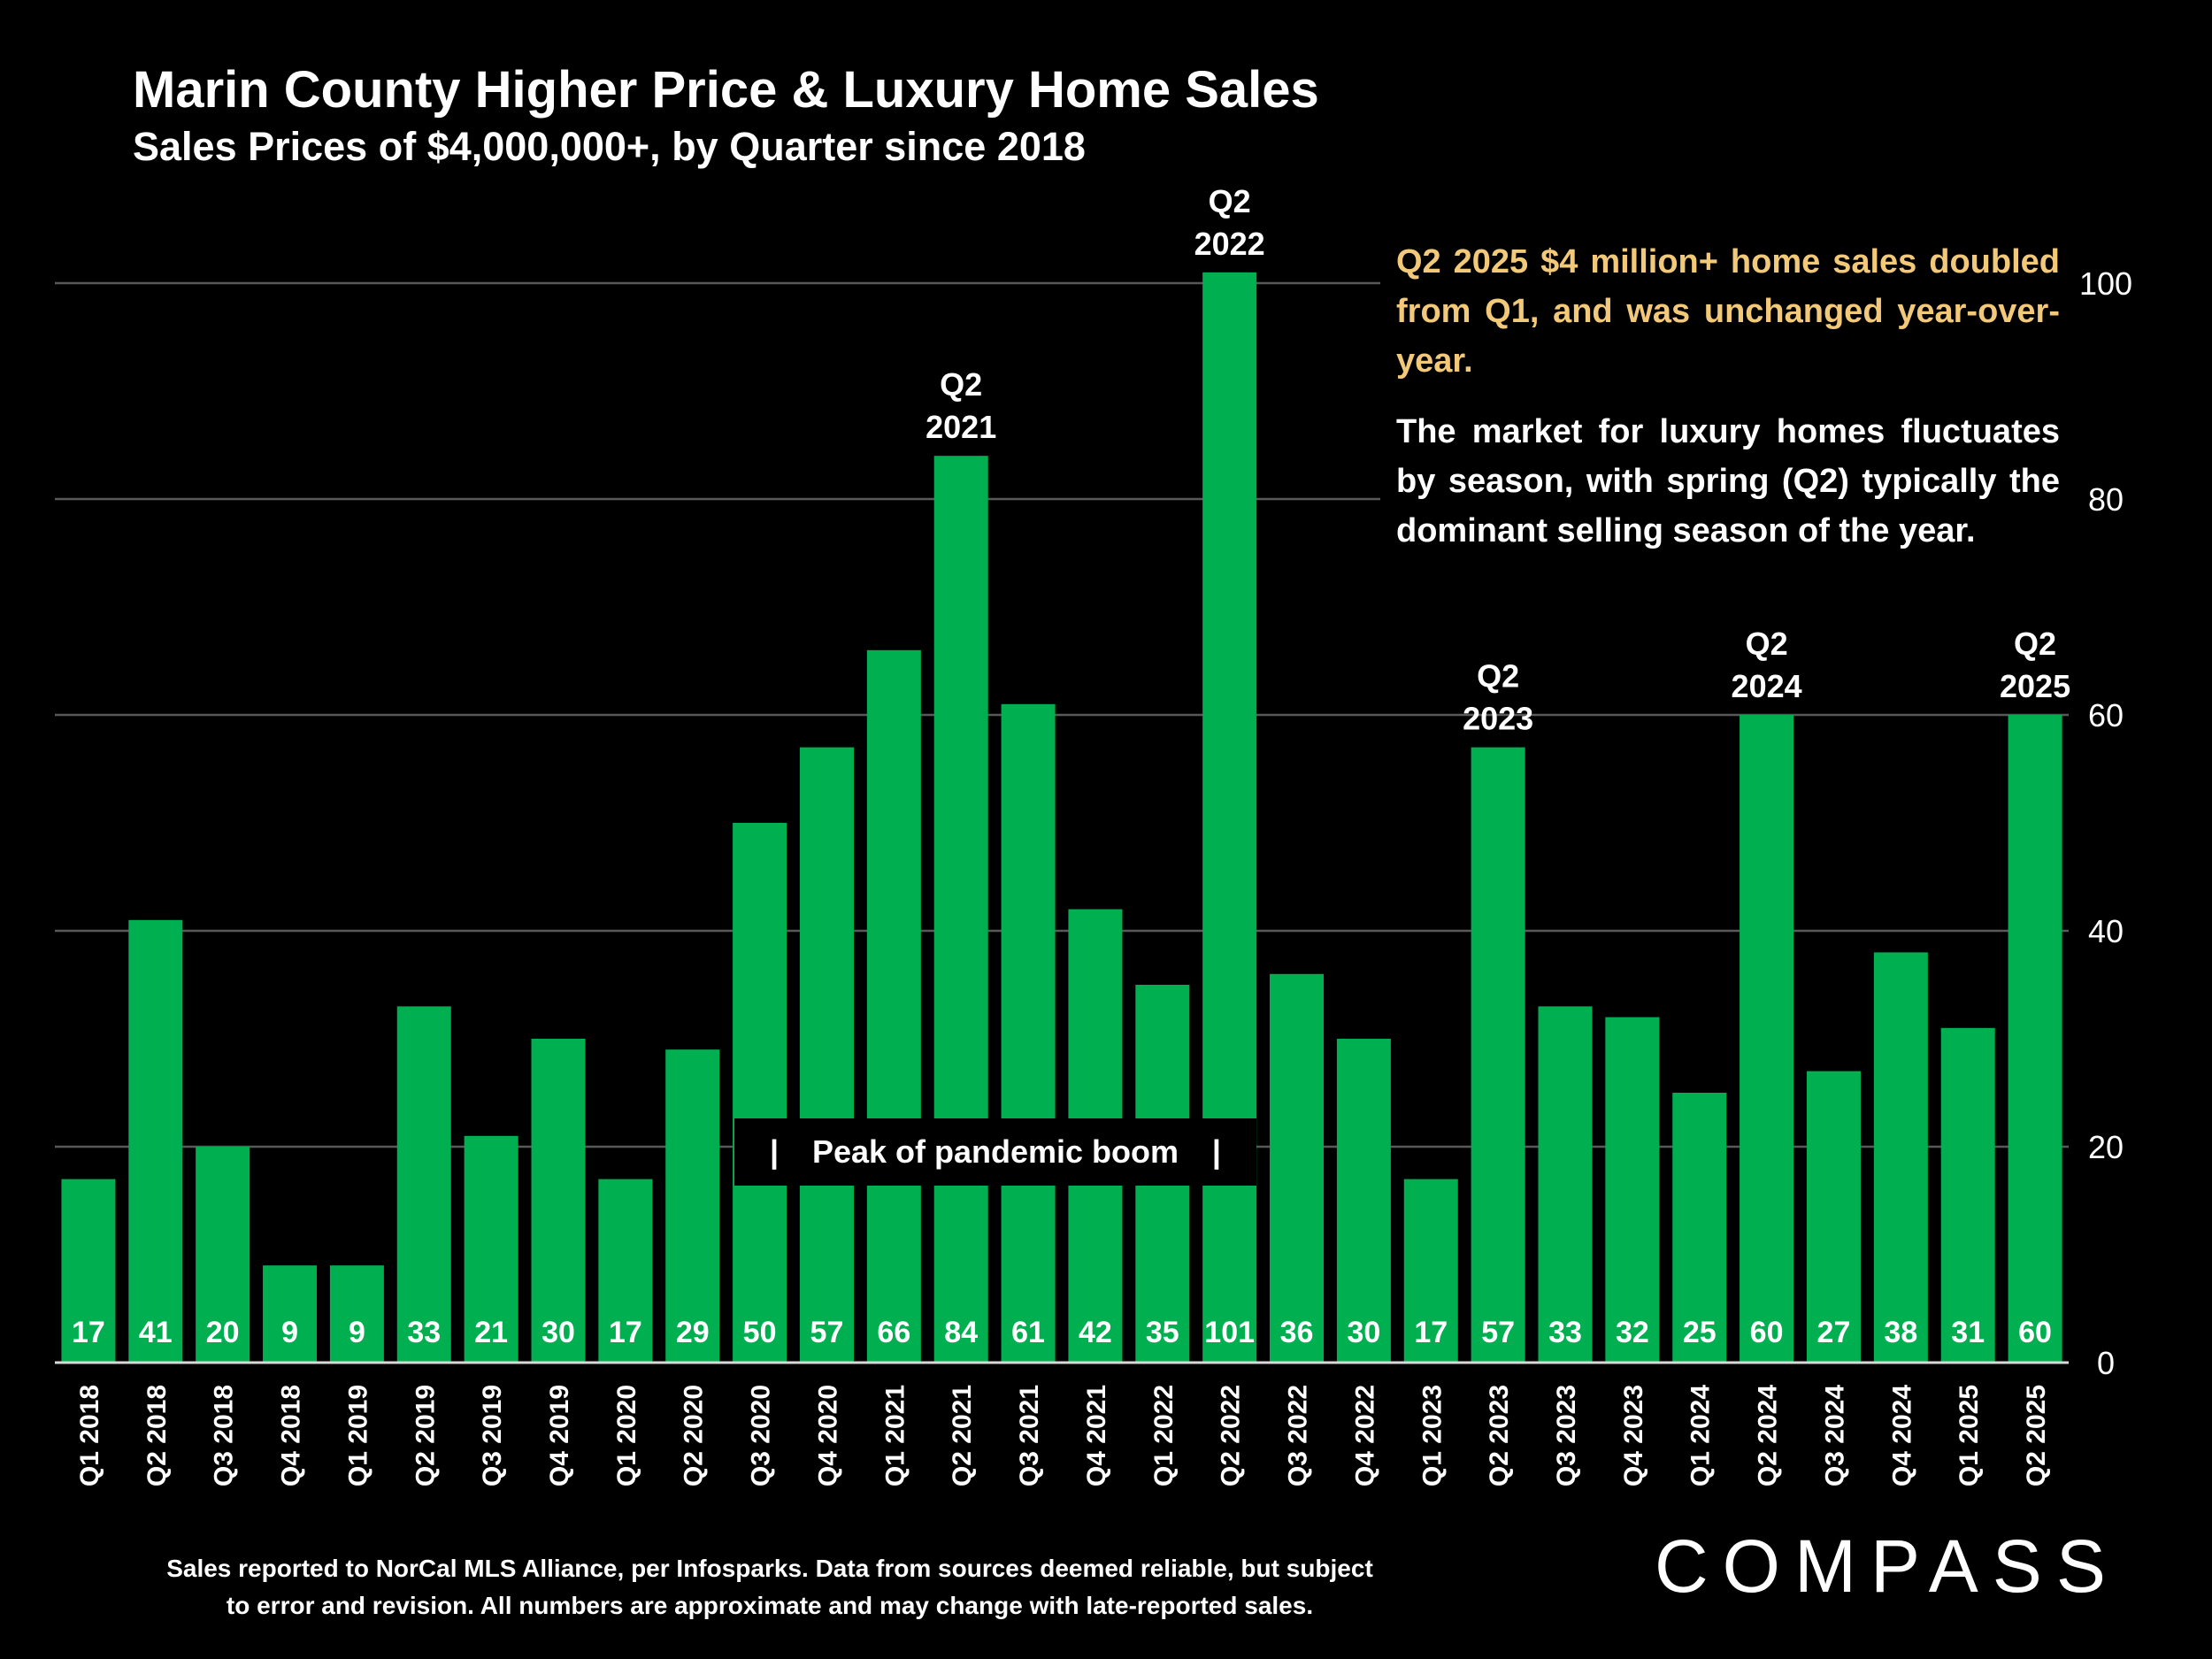 The width and height of the screenshot is (2212, 1659). Describe the element at coordinates (1835, 1436) in the screenshot. I see `x-tick-label: Q3 2024` at that location.